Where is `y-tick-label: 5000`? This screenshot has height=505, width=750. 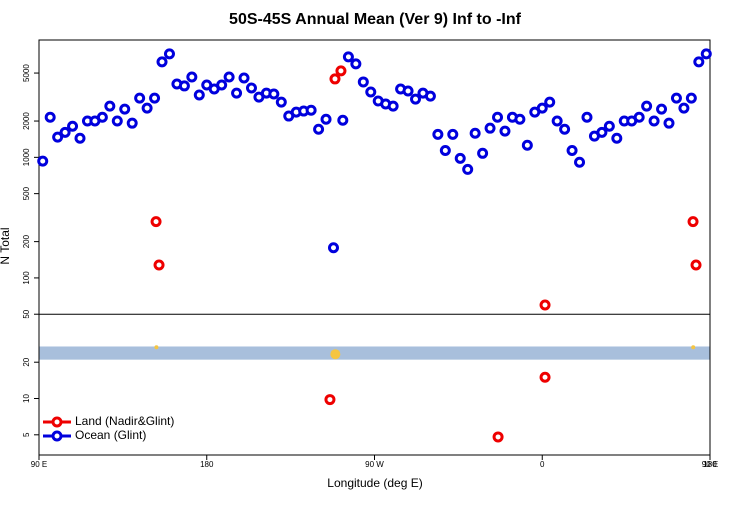
y-tick-label: 5000 is located at coordinates (26, 73).